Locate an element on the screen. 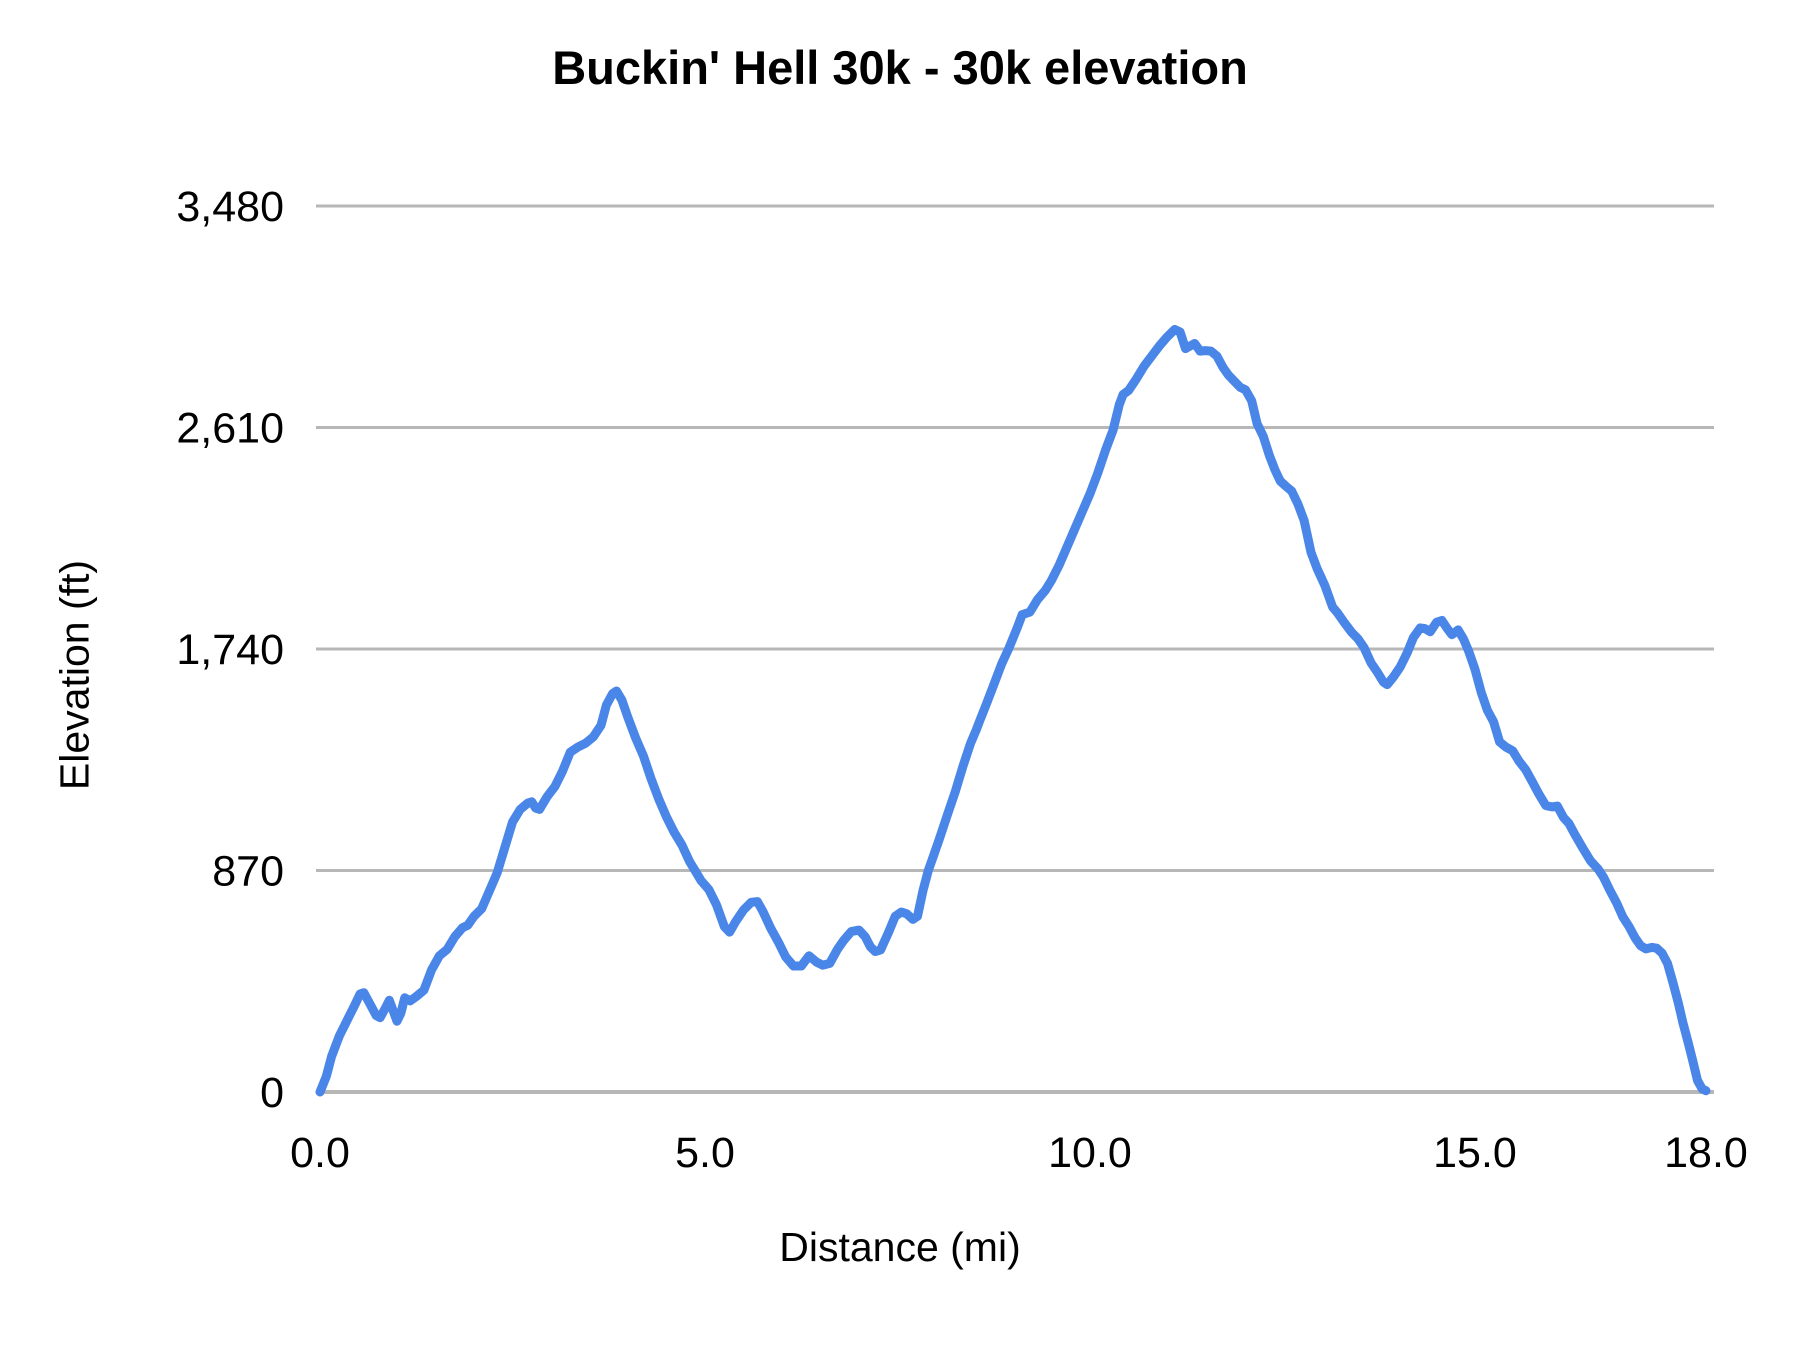 The height and width of the screenshot is (1350, 1800). x-tick-label: 0.0 is located at coordinates (320, 1153).